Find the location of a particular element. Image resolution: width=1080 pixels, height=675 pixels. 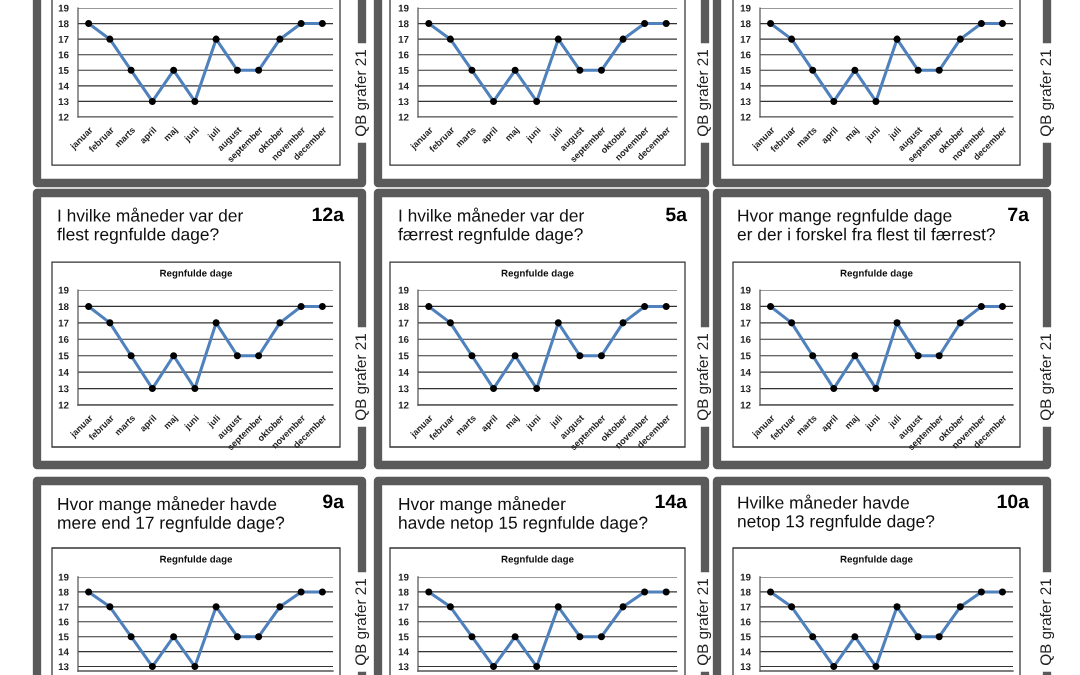

chart-title: Hvilke måneder havde netop 13 regnfulde dage? is located at coordinates (836, 512).